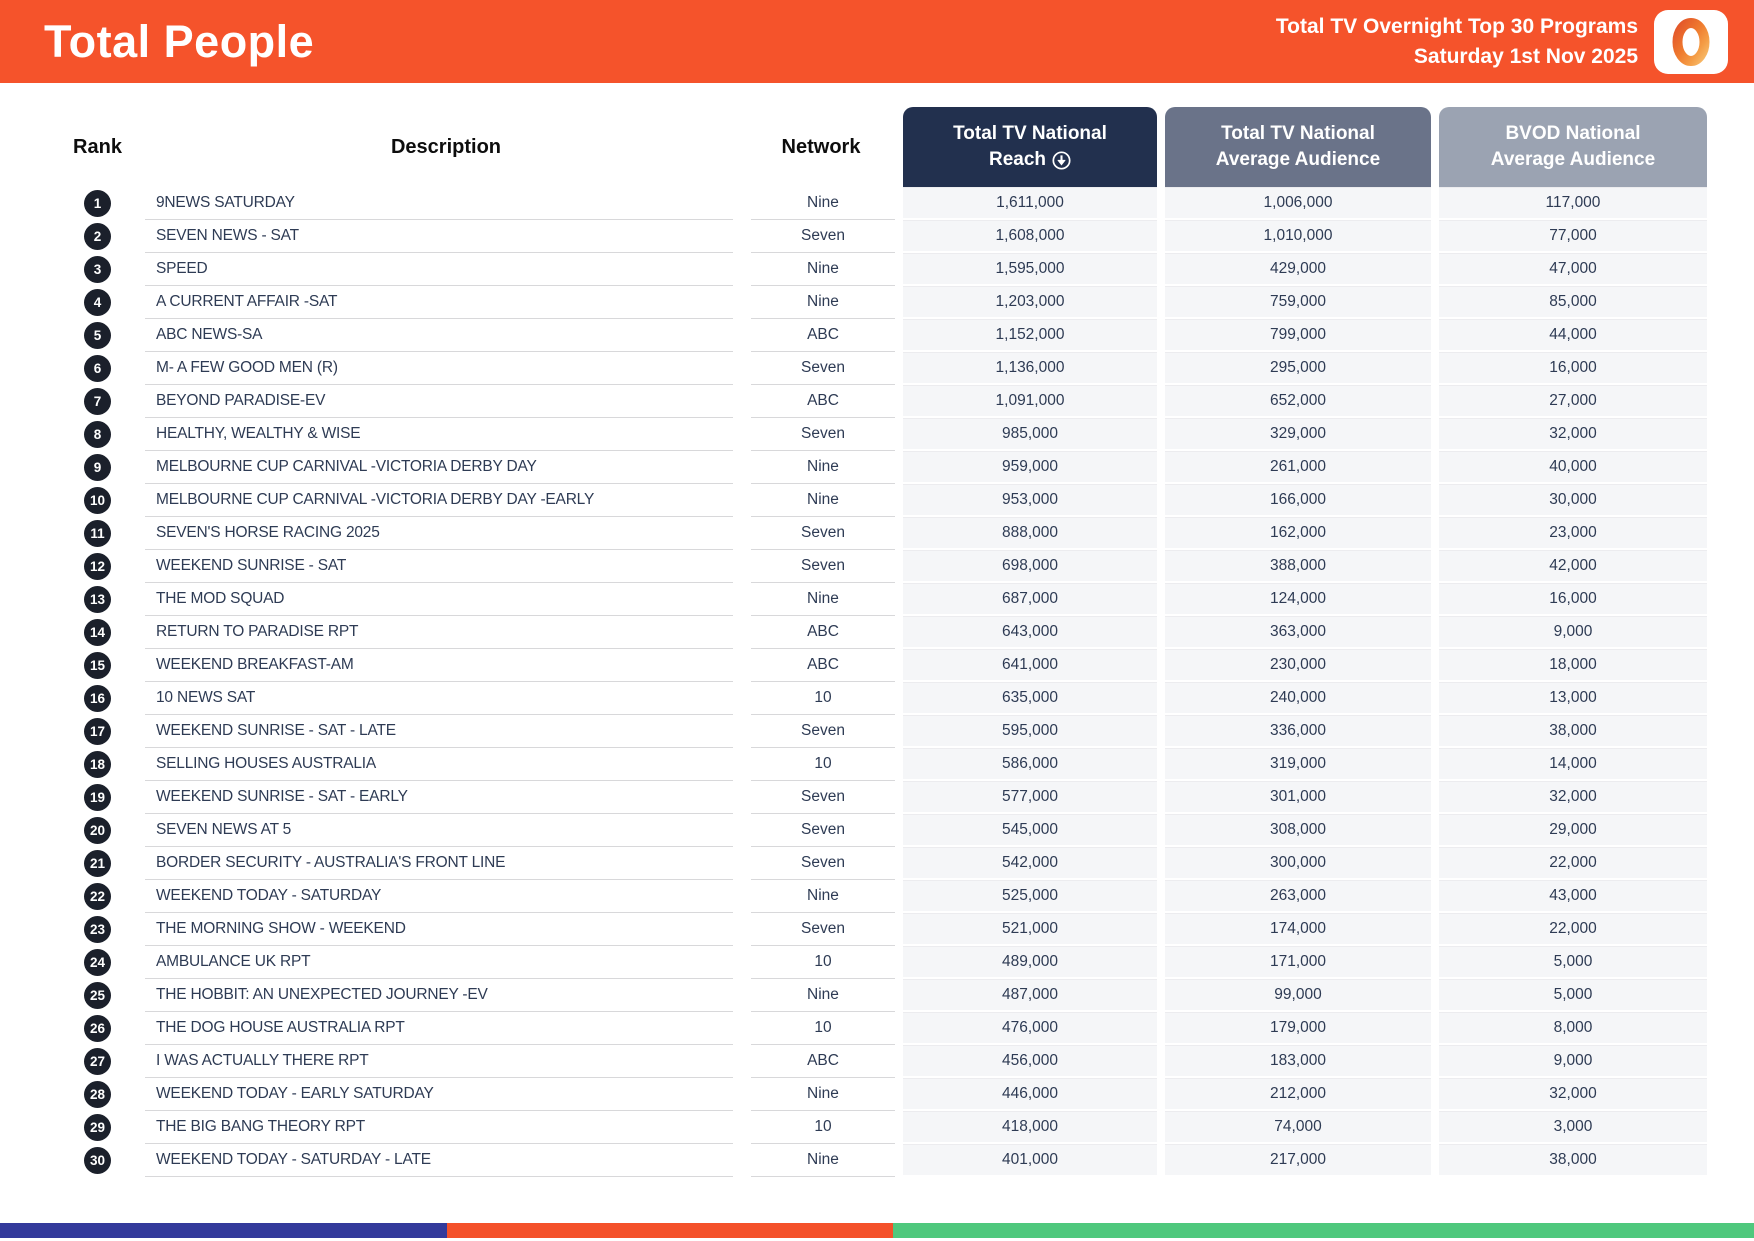  I want to click on program-description: SPEED, so click(439, 269).